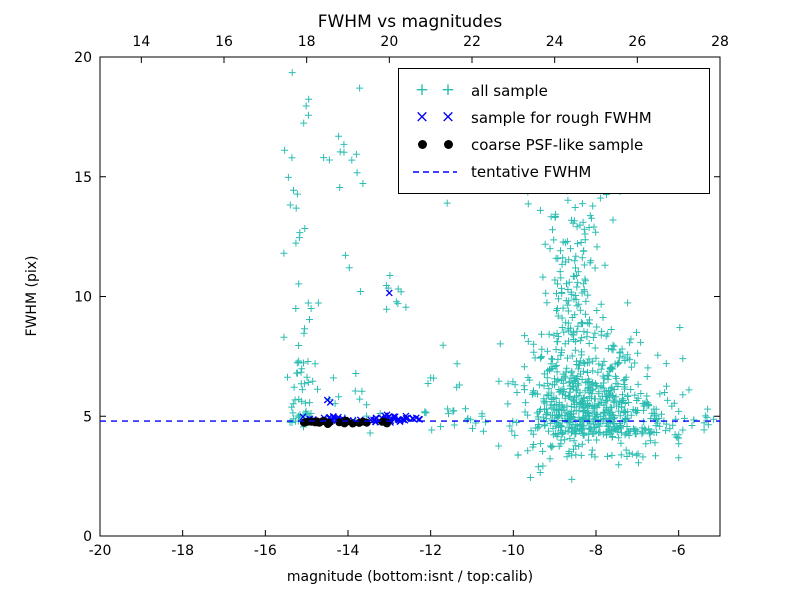  I want to click on top-tick-label: 28, so click(720, 42).